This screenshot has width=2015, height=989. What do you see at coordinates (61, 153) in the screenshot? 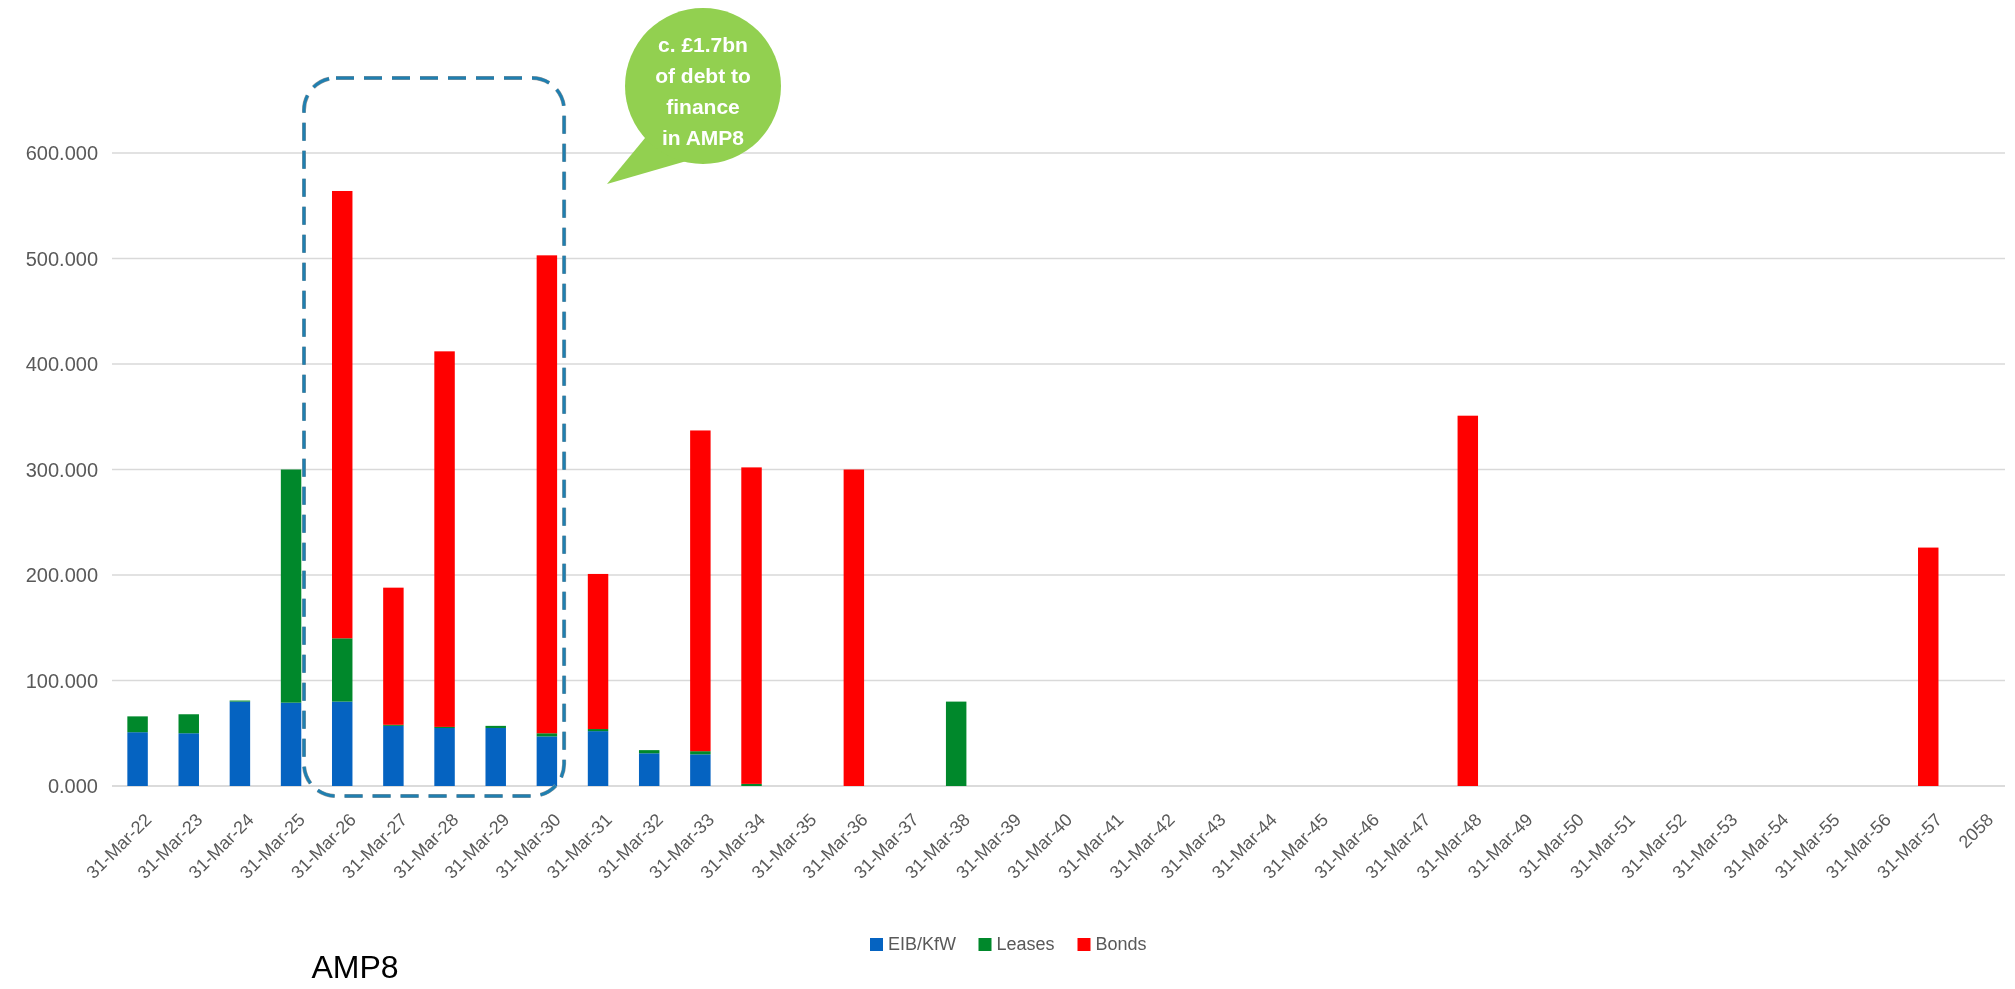
I see `y-tick-label: 600.000` at bounding box center [61, 153].